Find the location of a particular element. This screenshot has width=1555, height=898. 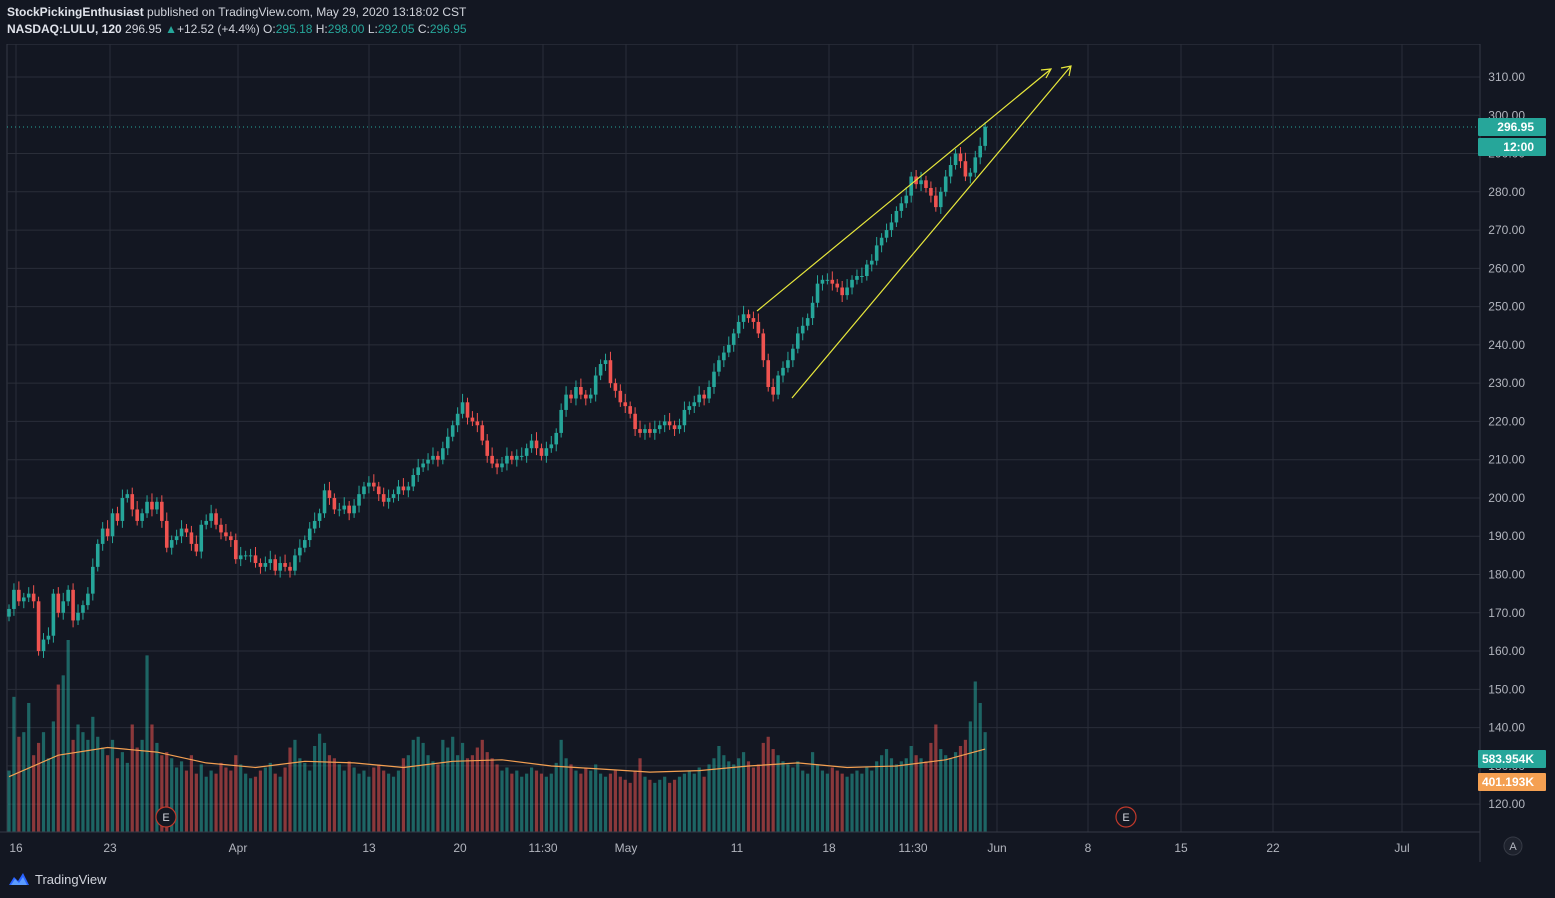

time-tick-label: 15 is located at coordinates (1181, 848).